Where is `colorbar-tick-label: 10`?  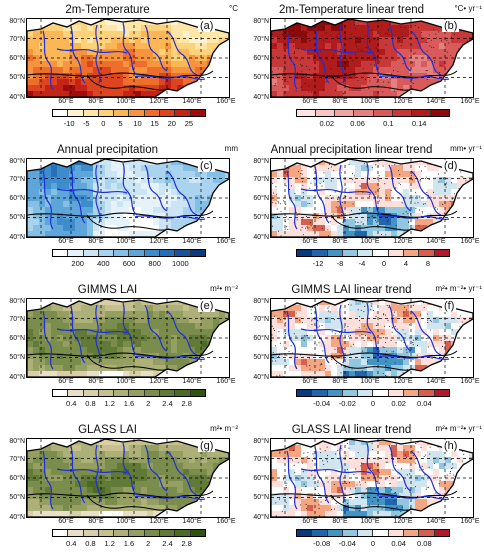 colorbar-tick-label: 10 is located at coordinates (137, 123).